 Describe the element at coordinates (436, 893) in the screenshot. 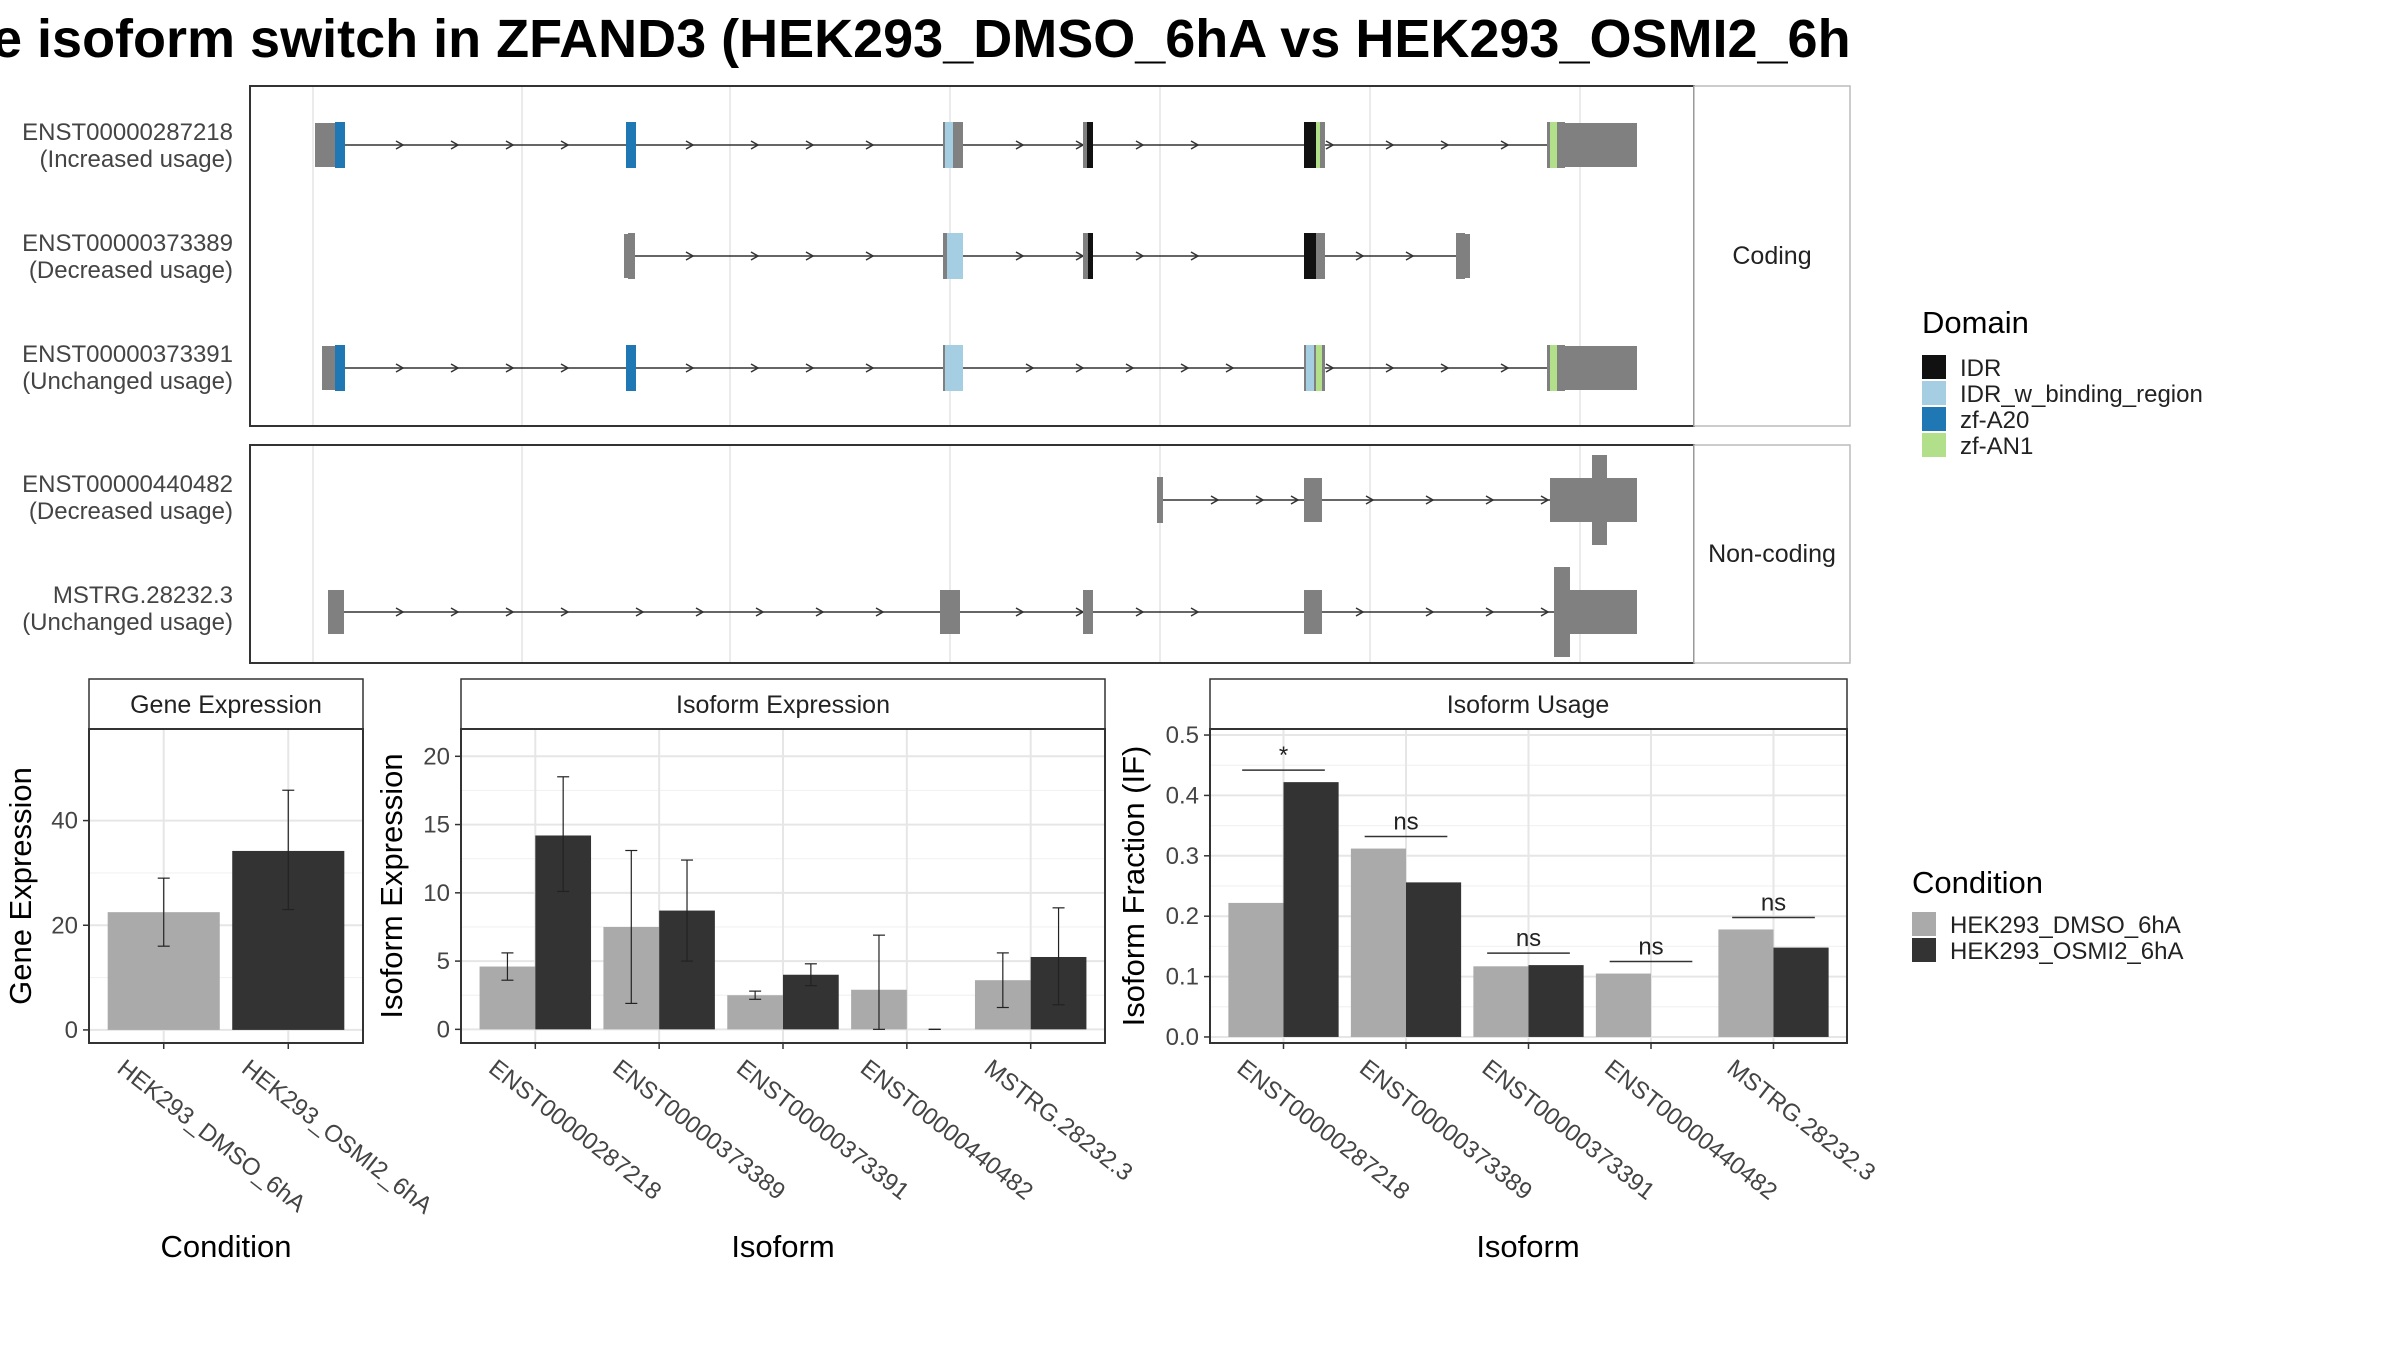

I see `y-tick-label: 10` at that location.